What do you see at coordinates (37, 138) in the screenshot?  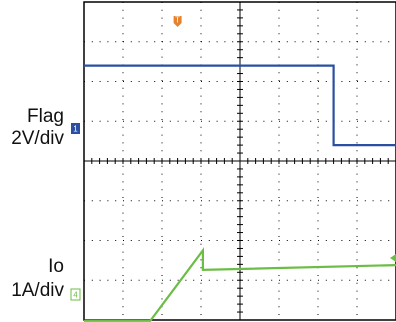 I see `flag-scale-label: 2V/div` at bounding box center [37, 138].